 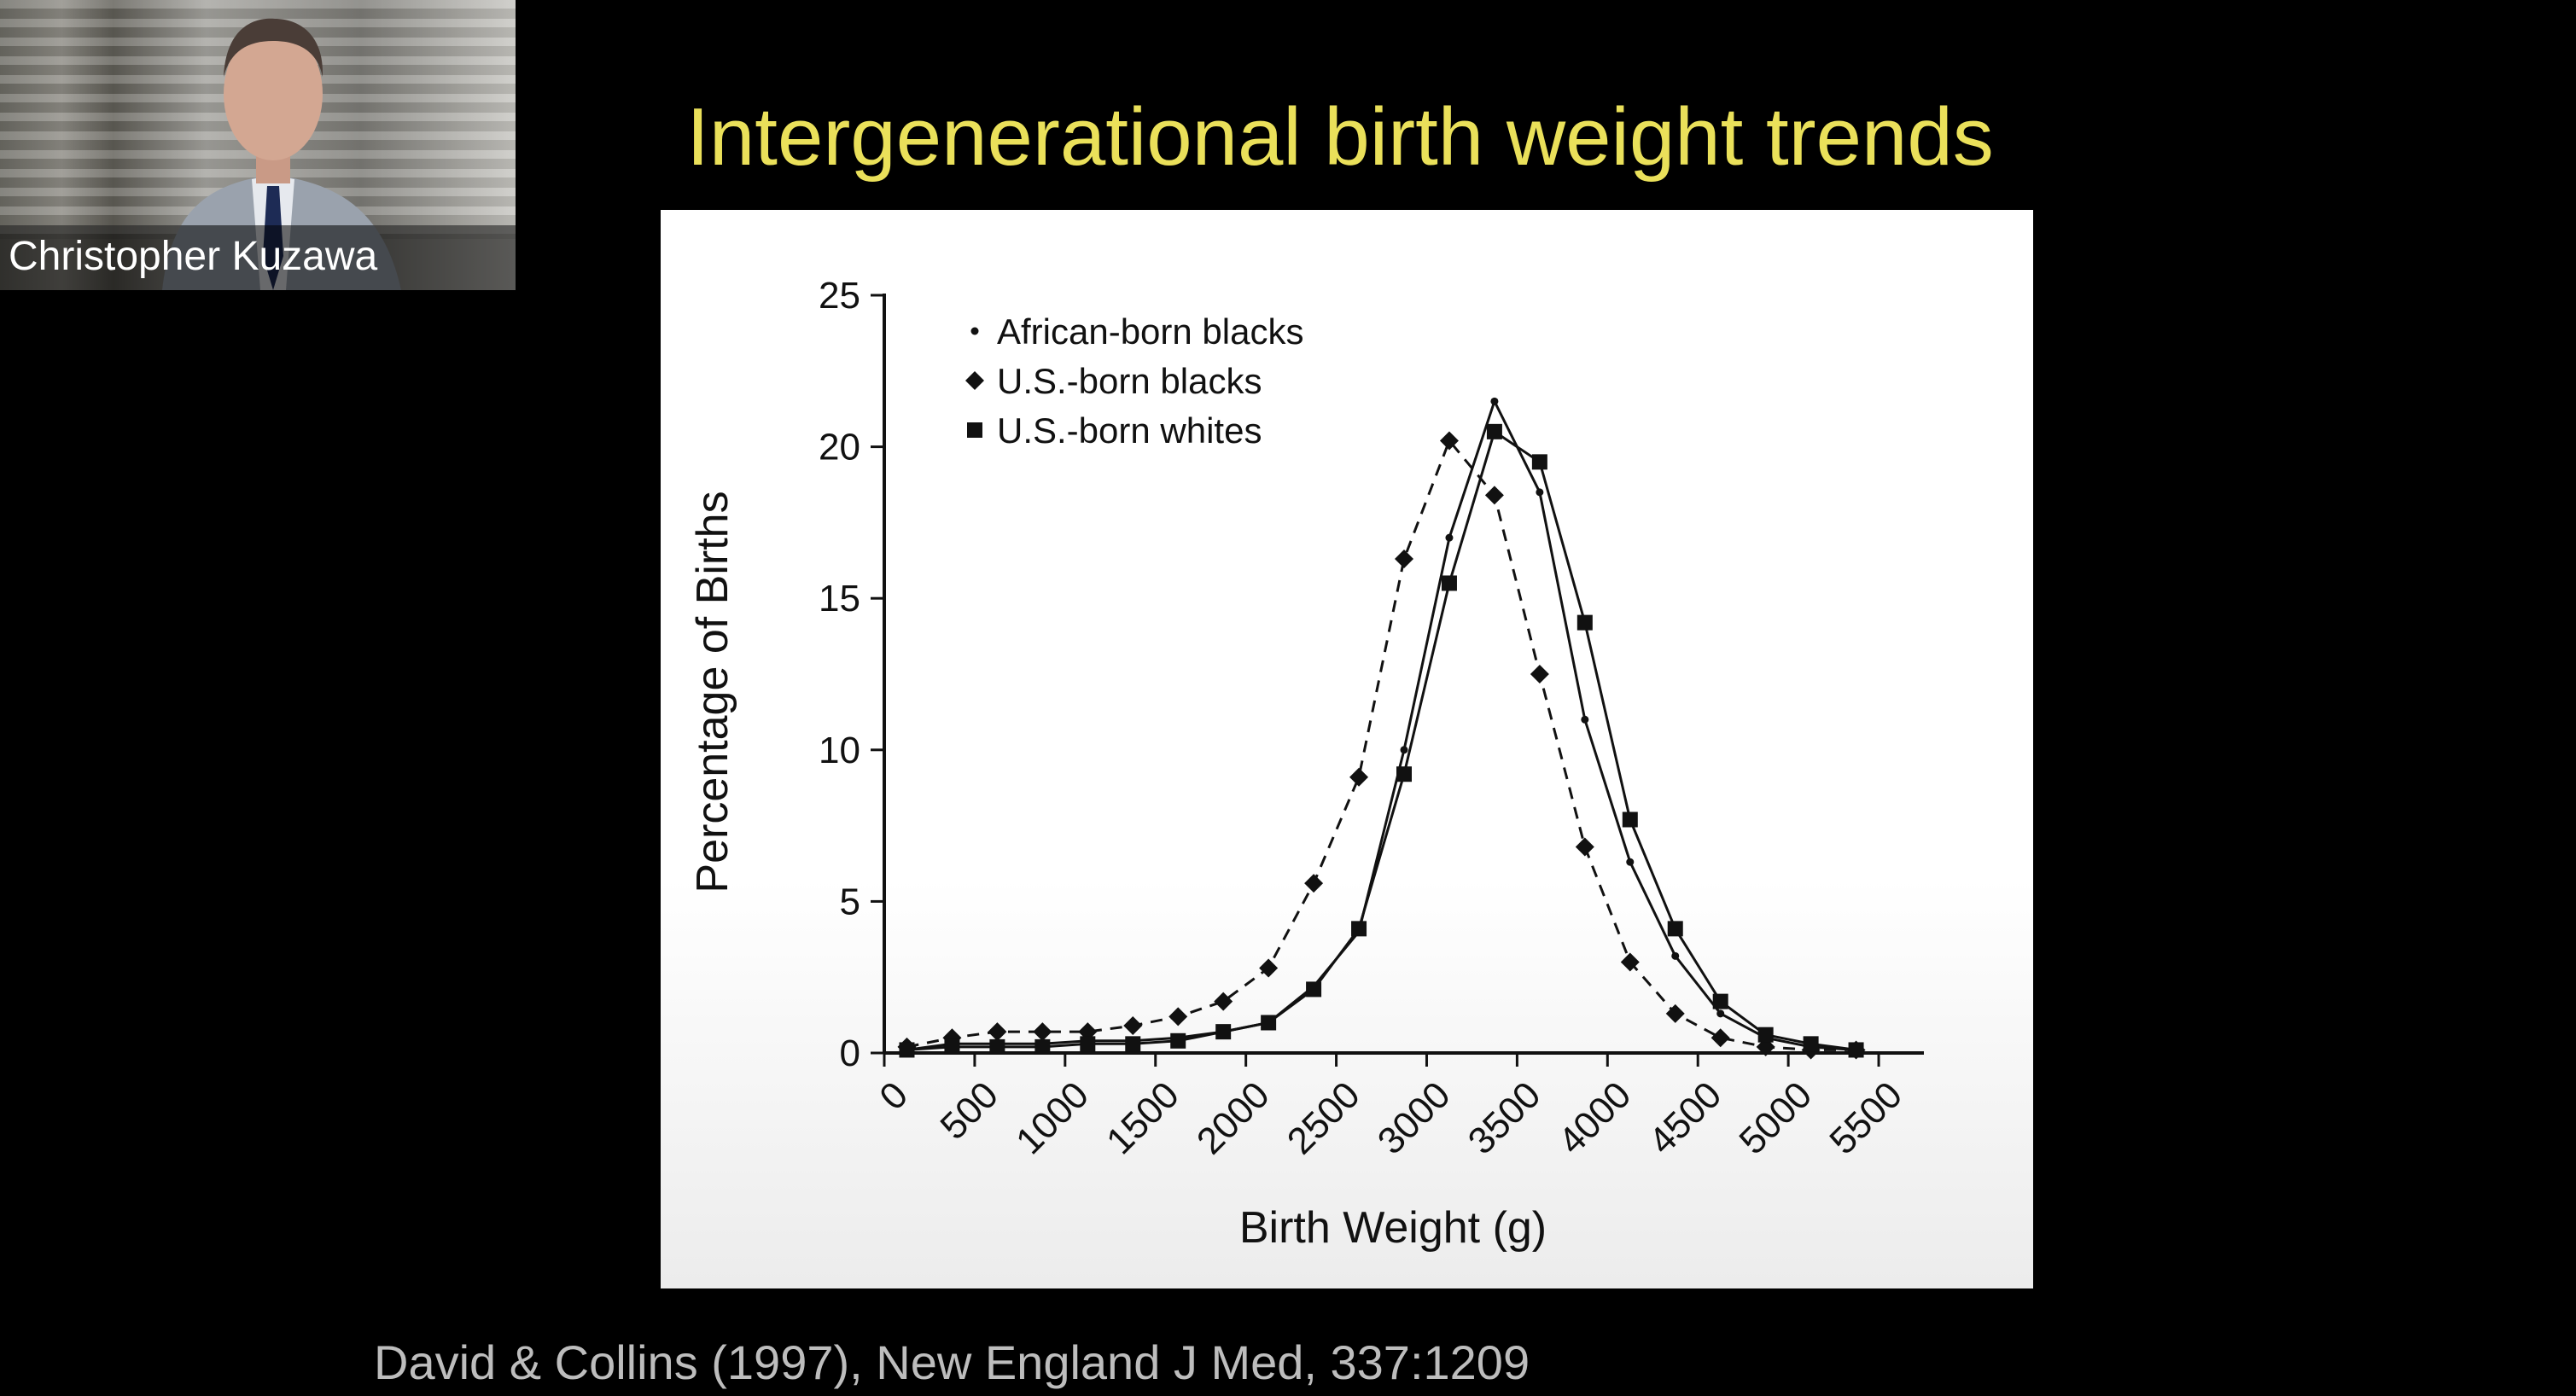 I want to click on y-tick-label: 0, so click(x=850, y=1053).